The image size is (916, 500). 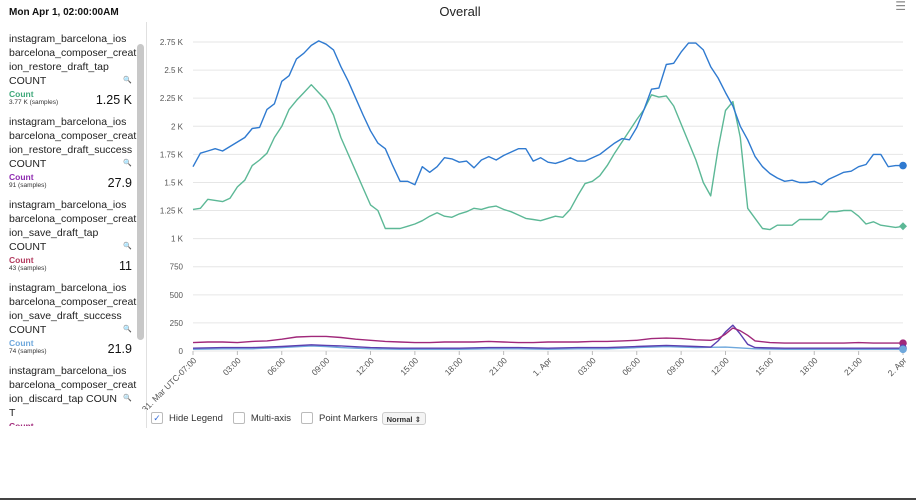 I want to click on point-markers-label: Point Markers, so click(x=348, y=418).